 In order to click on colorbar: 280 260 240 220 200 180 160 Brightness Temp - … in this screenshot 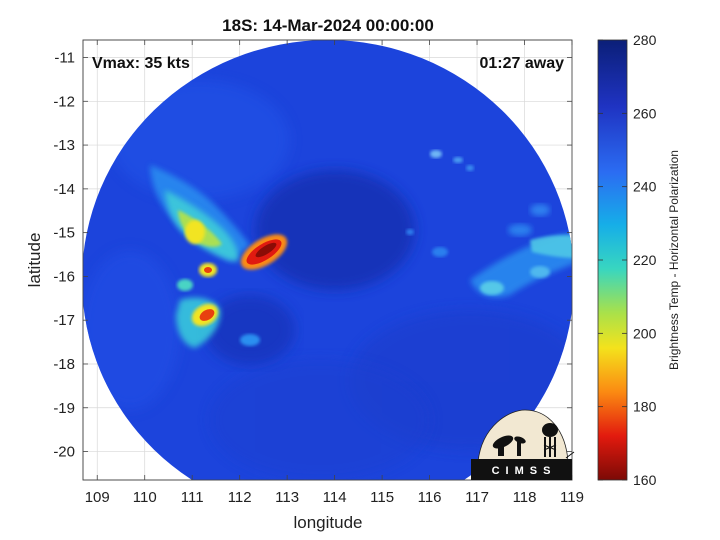, I will do `click(639, 260)`.